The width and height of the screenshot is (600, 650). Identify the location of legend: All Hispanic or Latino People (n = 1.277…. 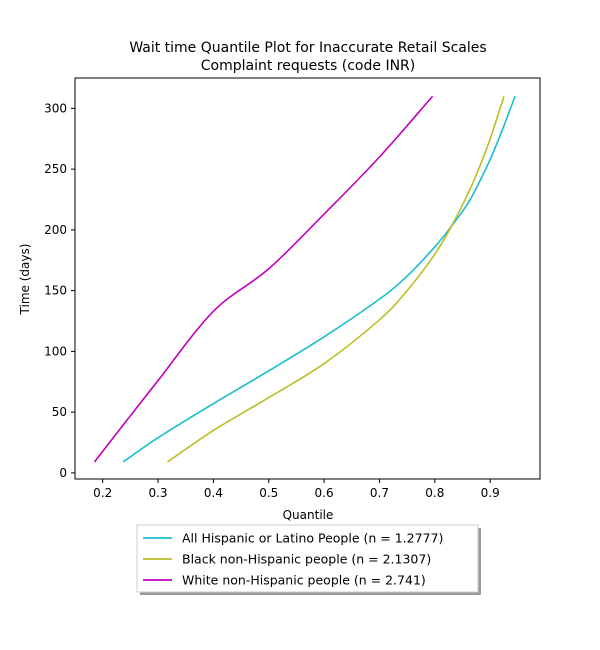
(308, 559).